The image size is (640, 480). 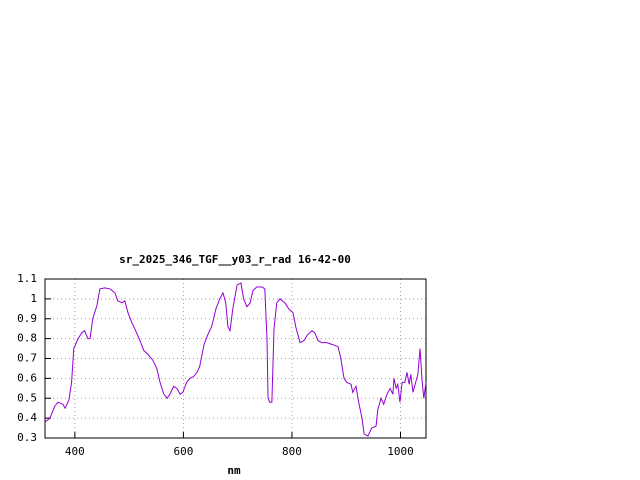 I want to click on chart-title: sr_2025_346_TGF__y03_r_rad 16-42-00, so click(x=235, y=259).